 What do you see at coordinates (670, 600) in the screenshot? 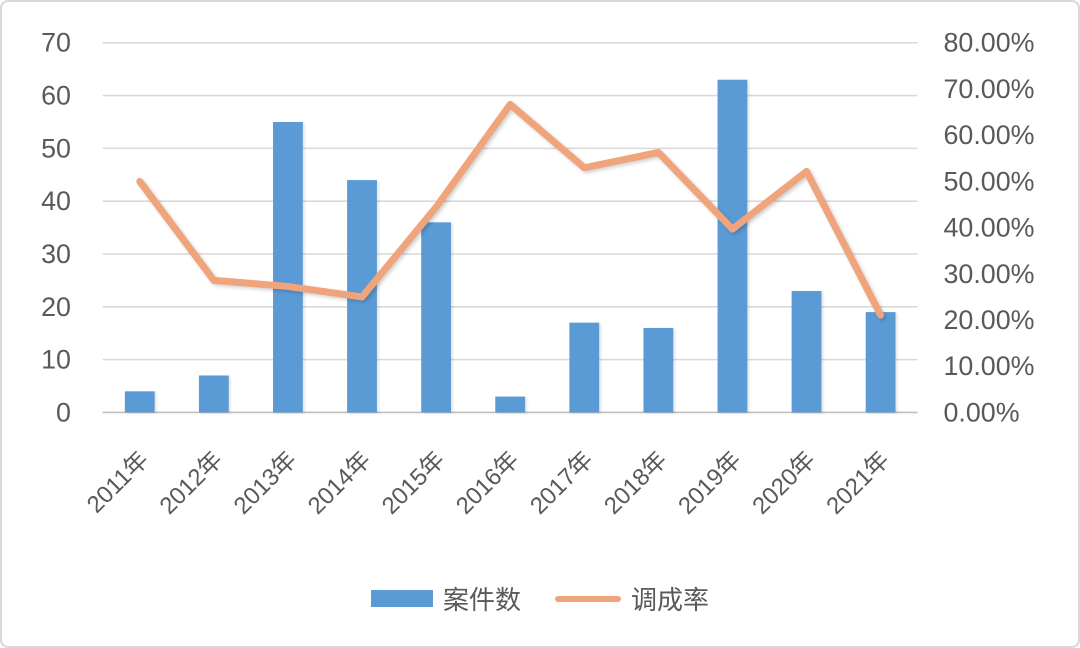
I see `legend-label-rate: 调成率` at bounding box center [670, 600].